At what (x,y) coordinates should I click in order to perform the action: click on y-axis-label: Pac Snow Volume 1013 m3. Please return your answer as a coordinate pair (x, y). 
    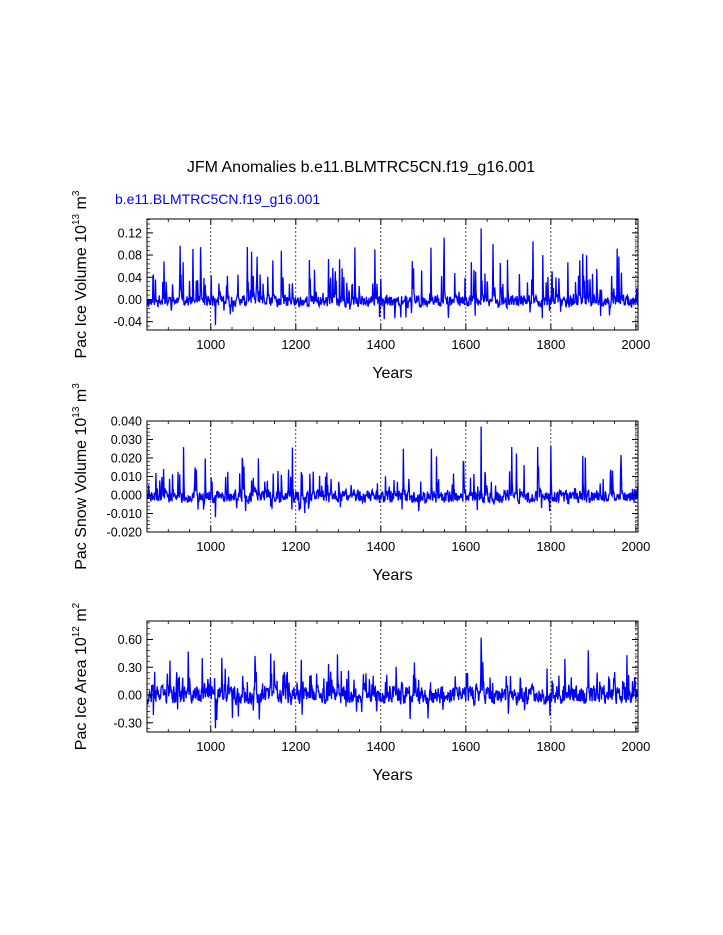
    Looking at the image, I should click on (80, 476).